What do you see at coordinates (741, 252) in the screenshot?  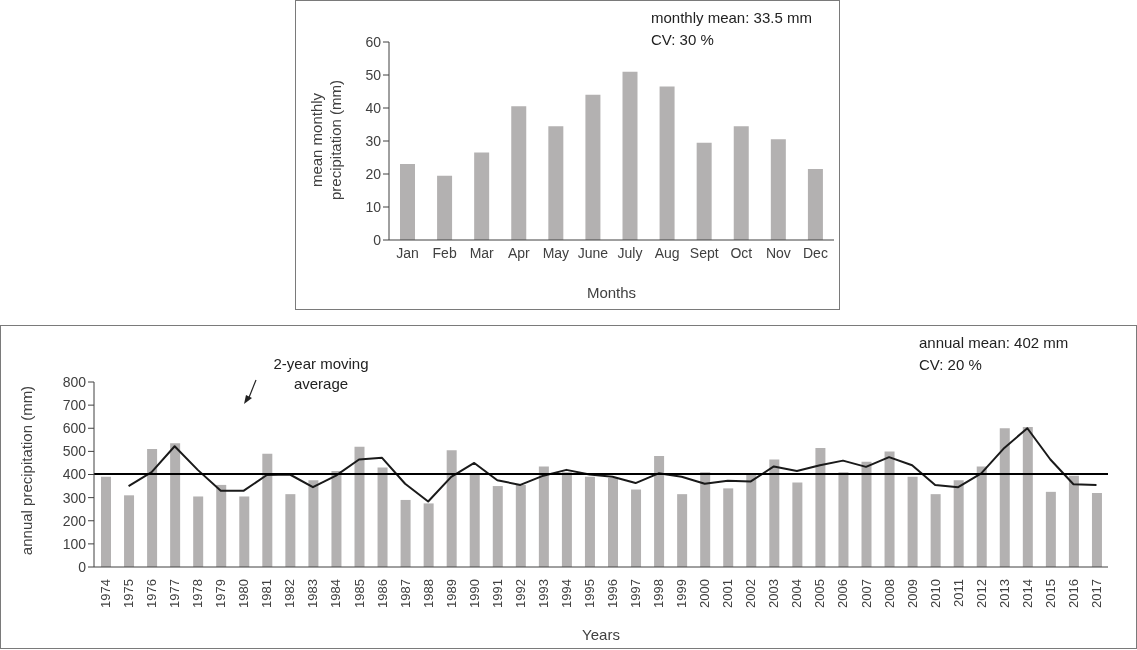 I see `x-tick-label: Oct` at bounding box center [741, 252].